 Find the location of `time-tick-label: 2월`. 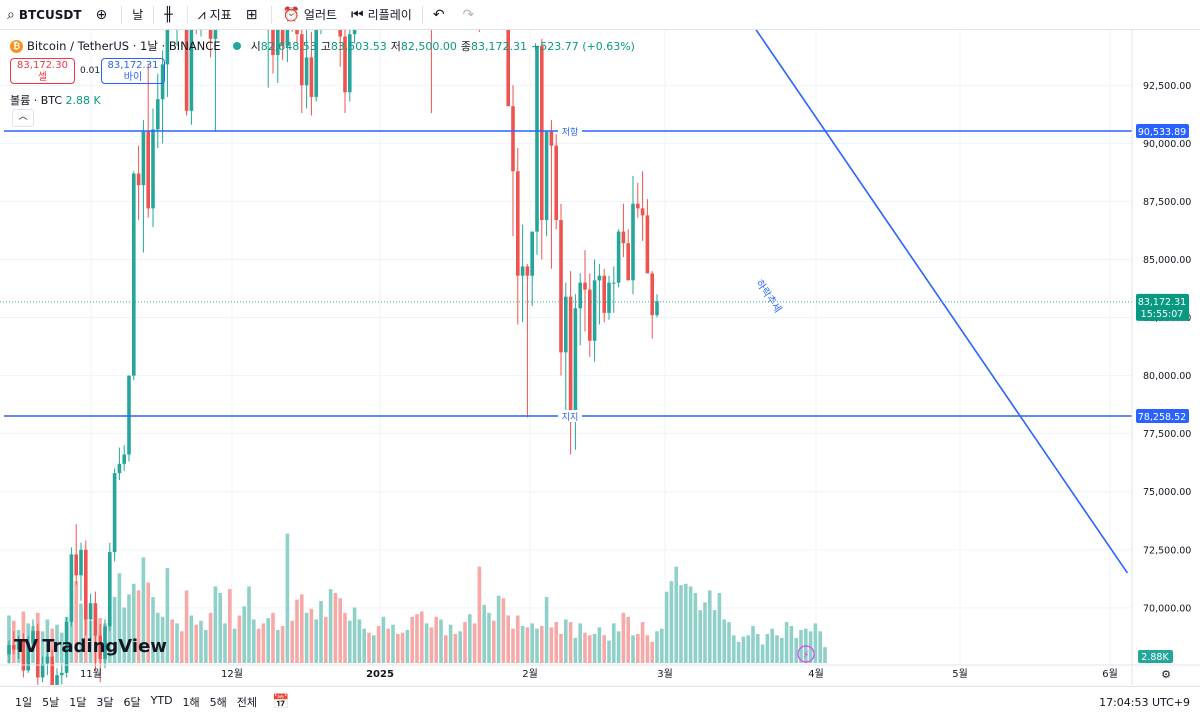

time-tick-label: 2월 is located at coordinates (530, 674).